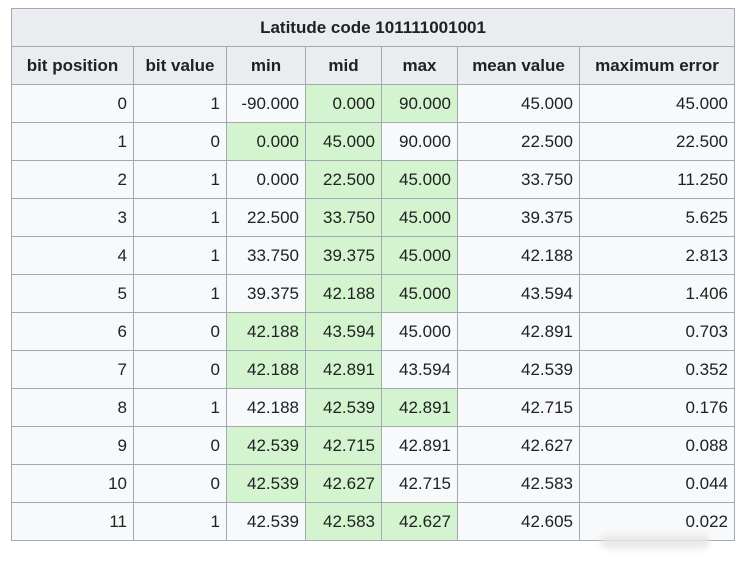 The height and width of the screenshot is (566, 749). Describe the element at coordinates (343, 369) in the screenshot. I see `cell-mid: 42.891` at that location.